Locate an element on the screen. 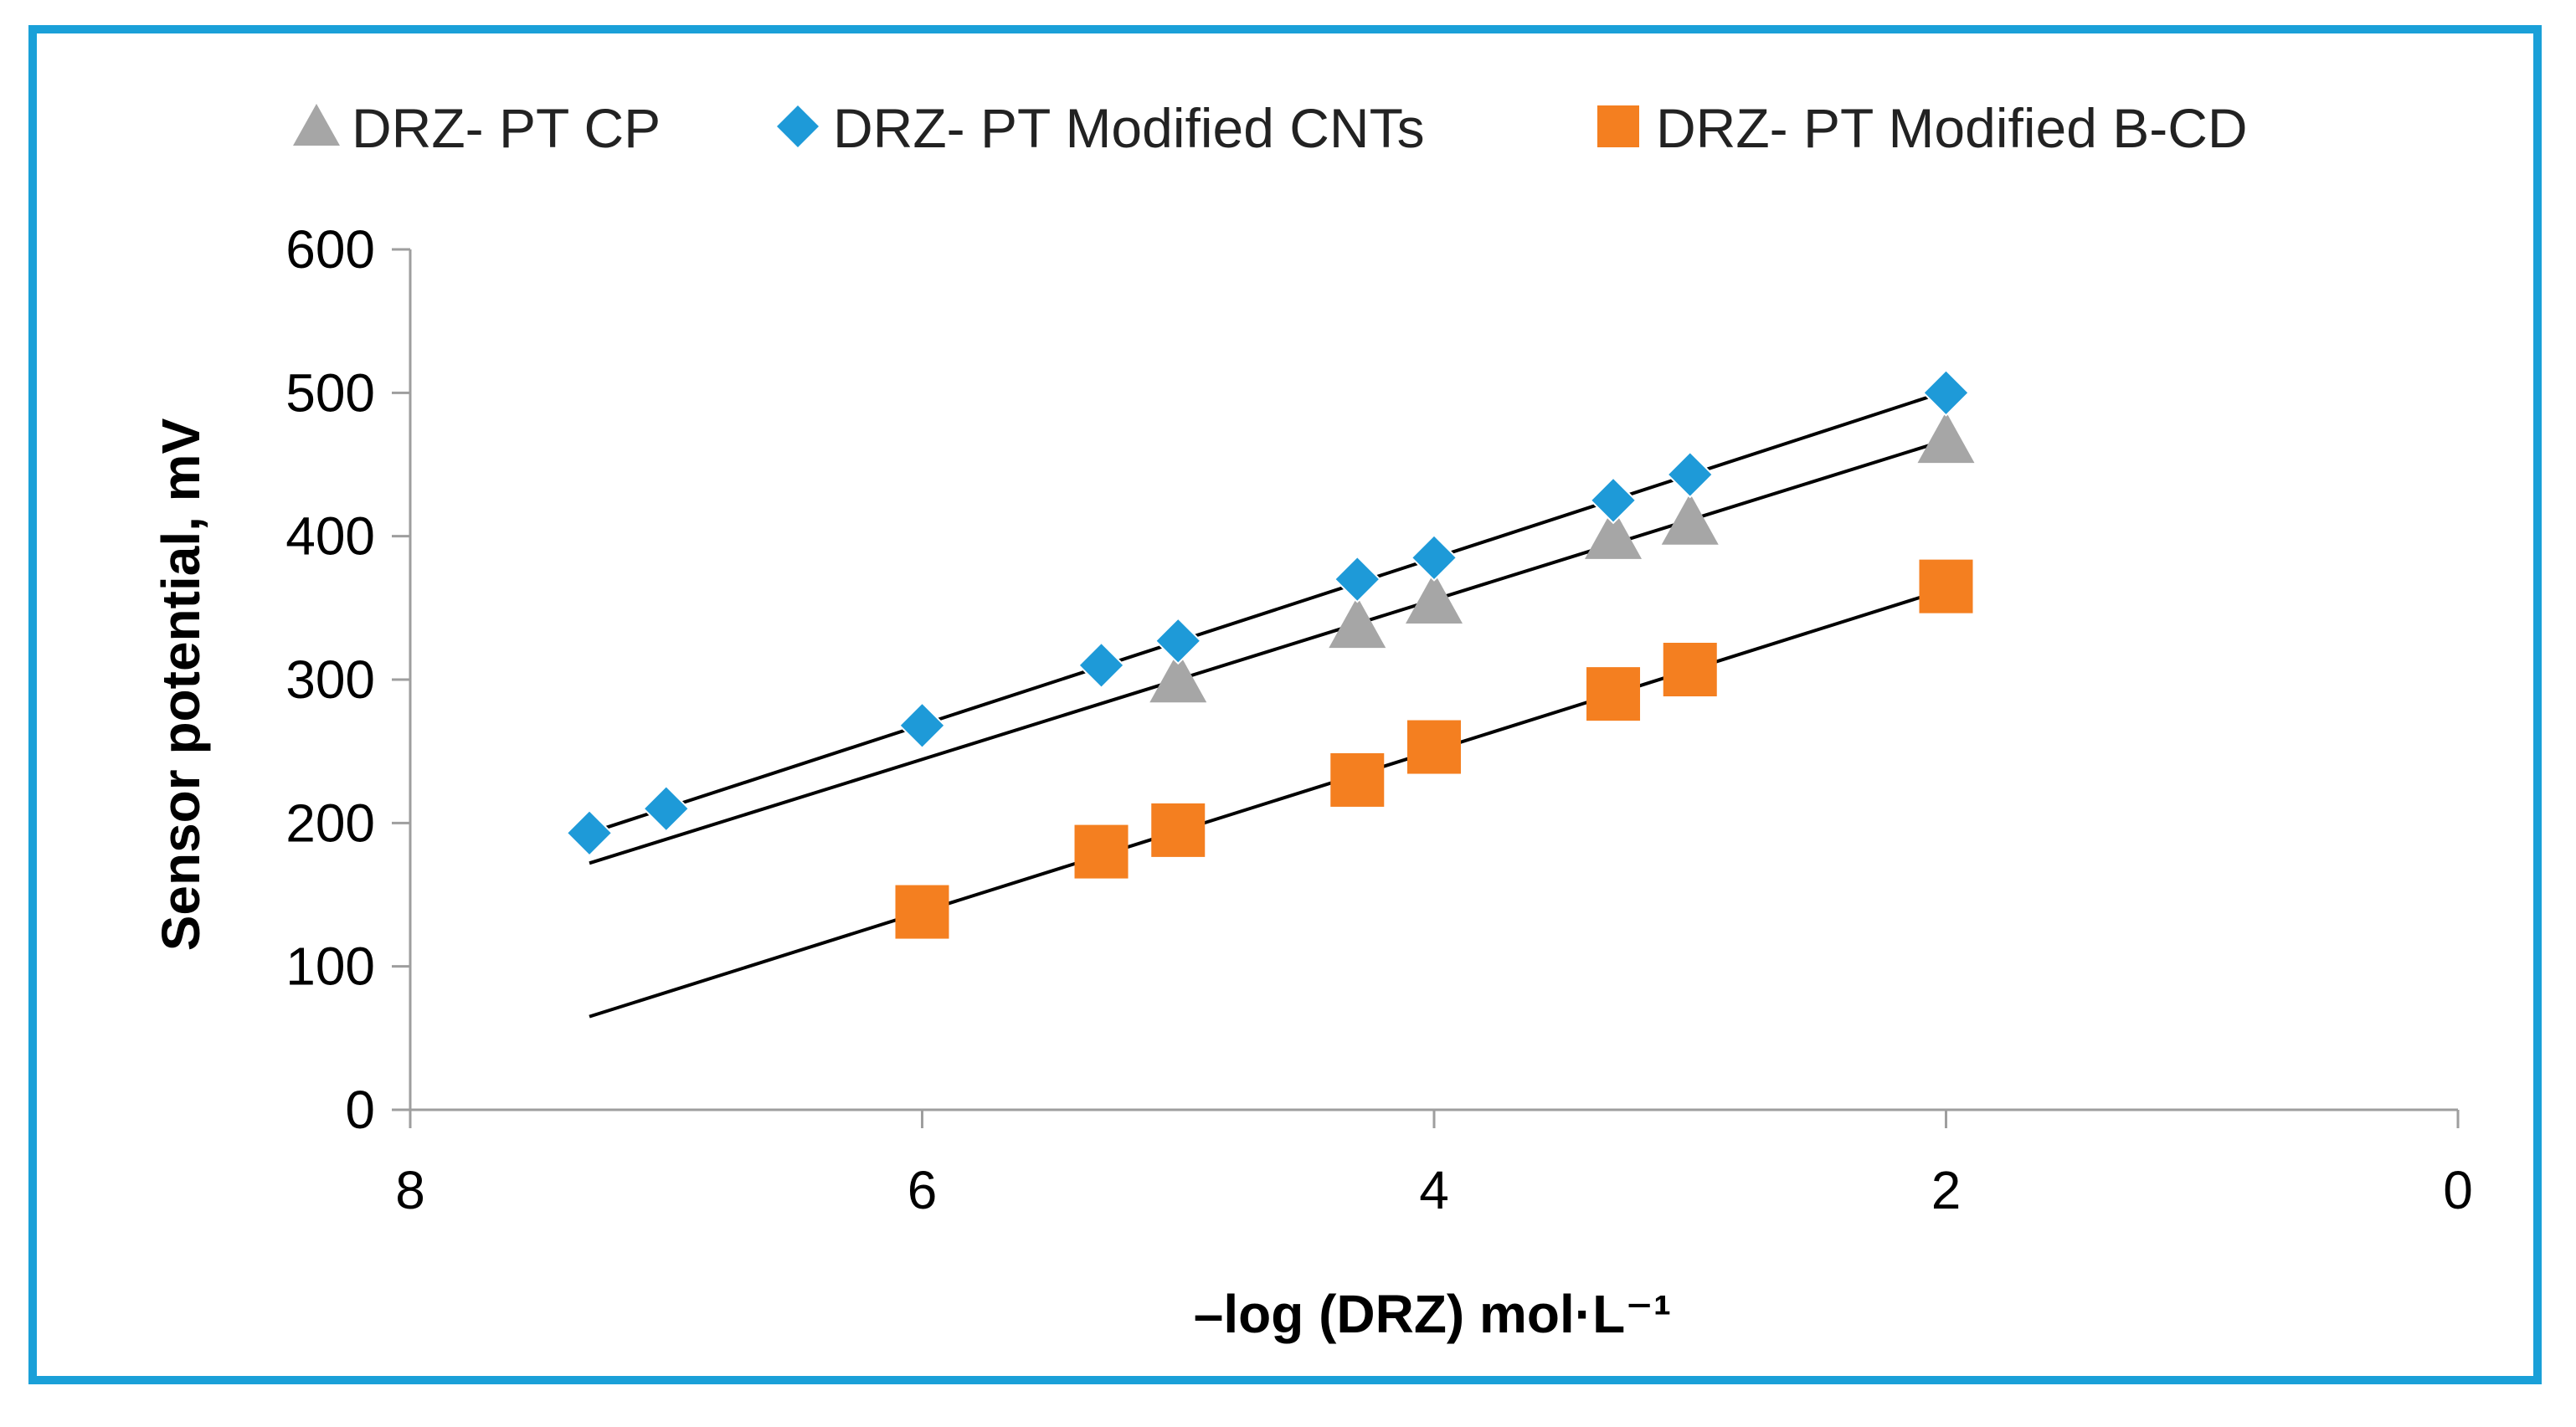 The image size is (2576, 1427). legend-marker-triangle is located at coordinates (317, 125).